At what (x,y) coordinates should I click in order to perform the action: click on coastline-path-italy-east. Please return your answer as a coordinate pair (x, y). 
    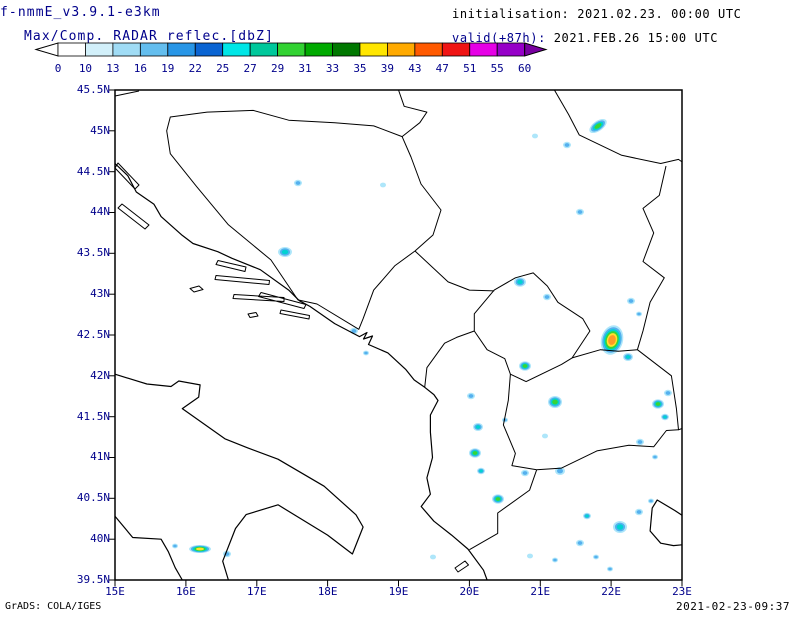
    Looking at the image, I should click on (239, 477).